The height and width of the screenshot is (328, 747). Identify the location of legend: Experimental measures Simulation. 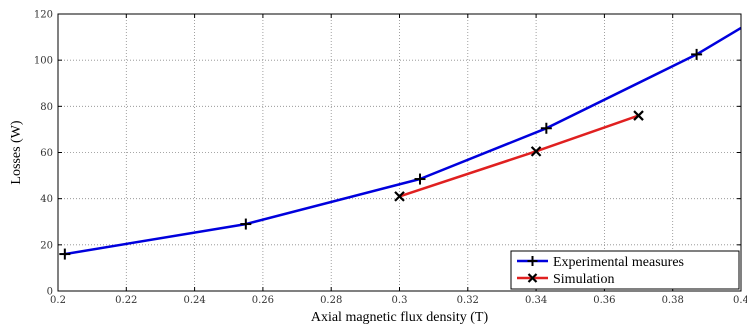
(625, 270).